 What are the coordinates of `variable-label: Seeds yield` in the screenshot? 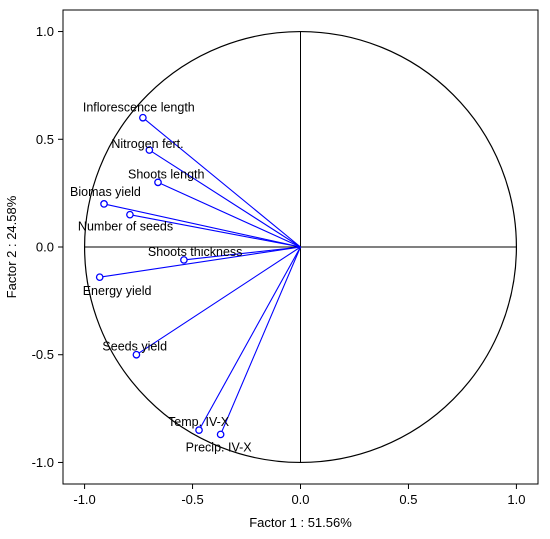 It's located at (134, 347).